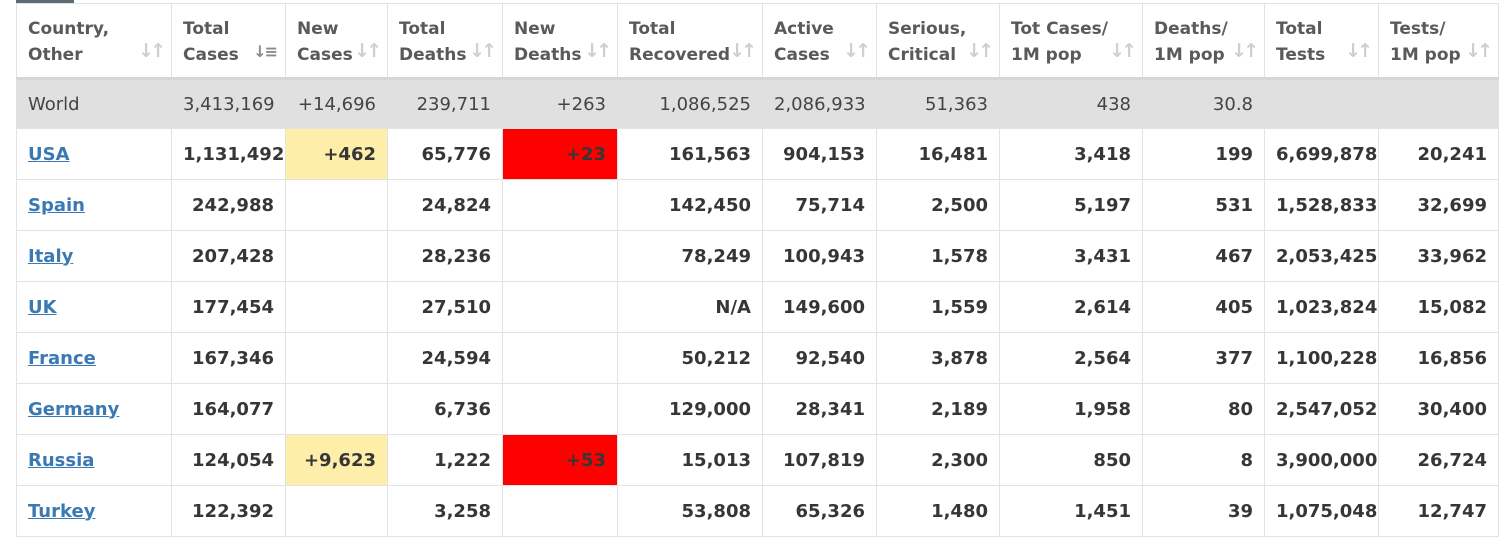  I want to click on column-header-label: Total Tests, so click(1301, 42).